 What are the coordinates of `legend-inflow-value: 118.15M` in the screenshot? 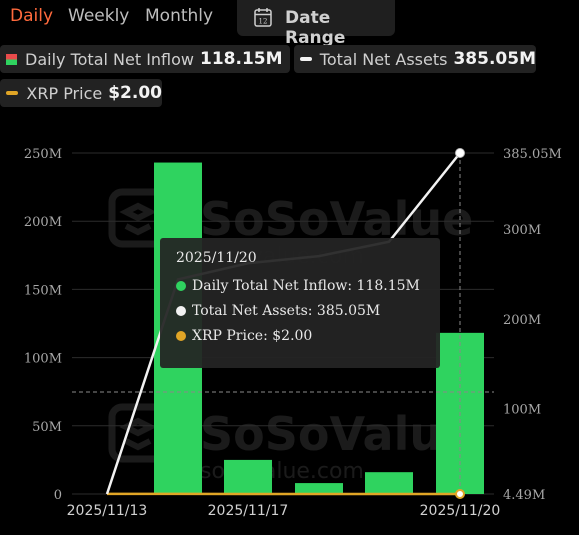 It's located at (241, 59).